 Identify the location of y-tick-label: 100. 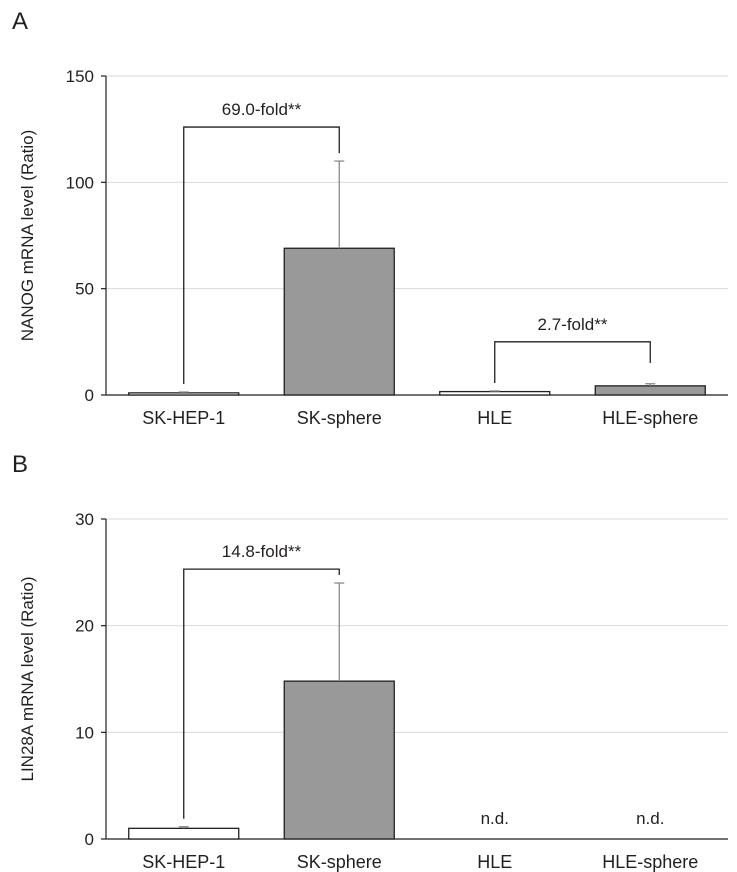
(80, 182).